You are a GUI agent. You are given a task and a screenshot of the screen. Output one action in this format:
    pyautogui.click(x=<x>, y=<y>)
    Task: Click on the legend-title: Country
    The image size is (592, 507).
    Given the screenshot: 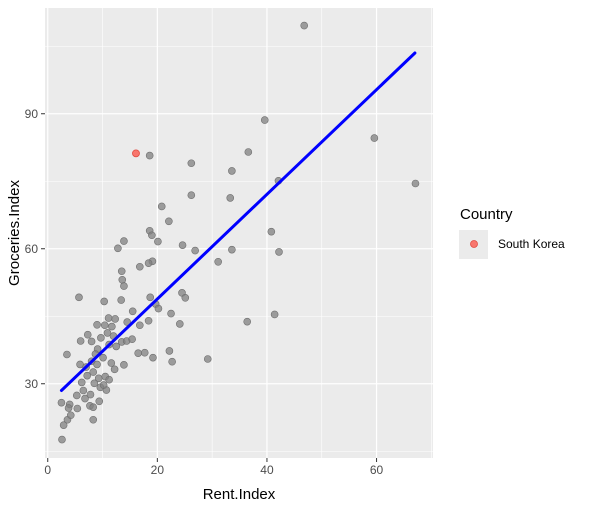 What is the action you would take?
    pyautogui.click(x=486, y=214)
    